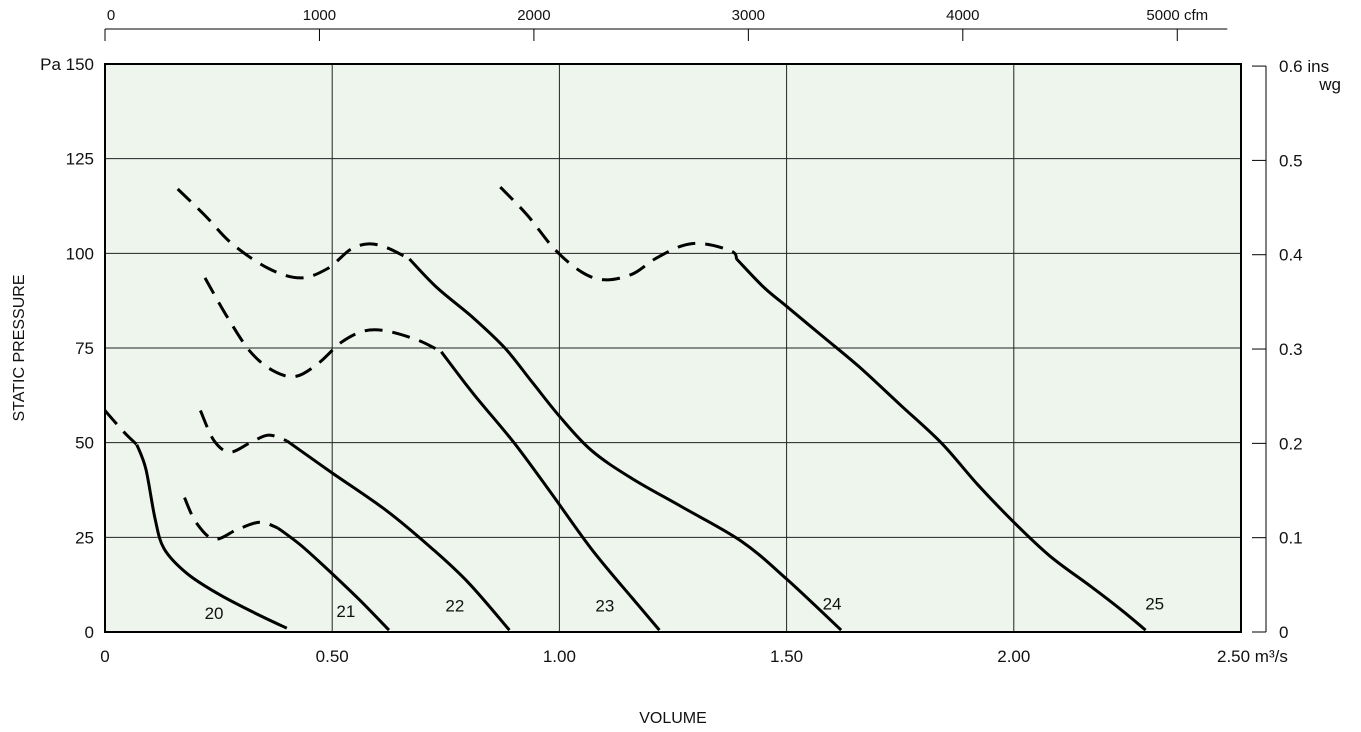 This screenshot has height=732, width=1361. Describe the element at coordinates (104, 656) in the screenshot. I see `x-tick-label: 0` at that location.